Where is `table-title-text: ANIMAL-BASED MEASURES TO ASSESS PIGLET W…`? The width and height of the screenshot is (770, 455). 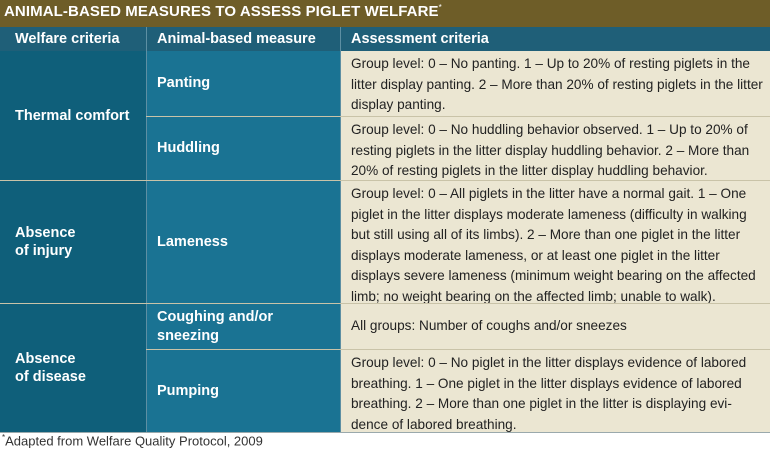
table-title-text: ANIMAL-BASED MEASURES TO ASSESS PIGLET W… is located at coordinates (221, 11).